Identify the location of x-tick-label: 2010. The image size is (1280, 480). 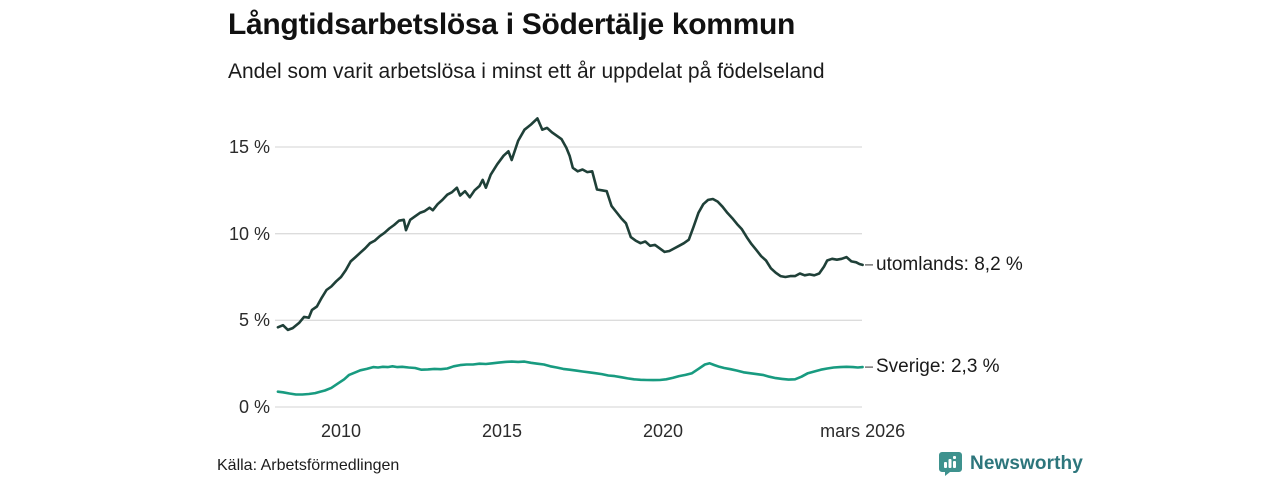
(341, 431).